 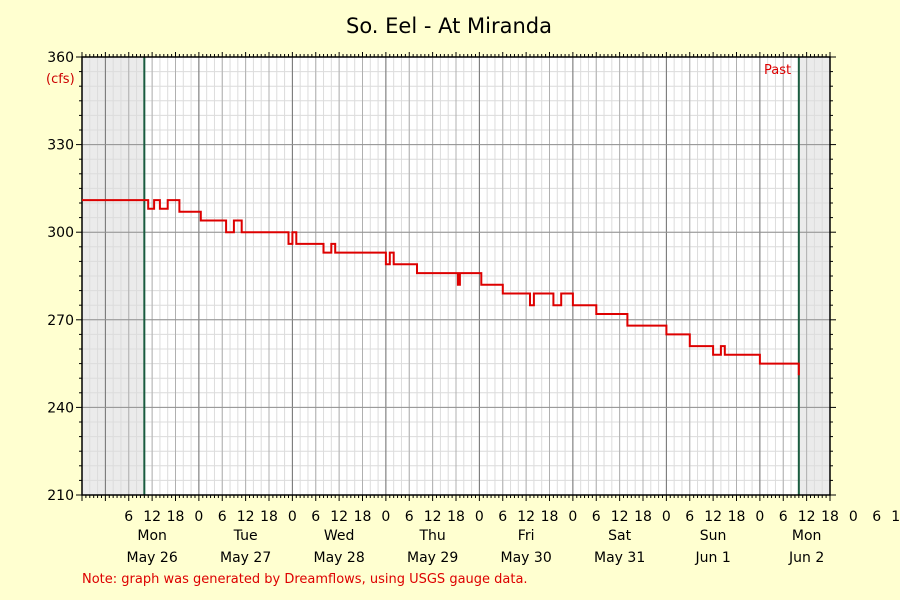 What do you see at coordinates (526, 558) in the screenshot?
I see `x-date-label: May 30` at bounding box center [526, 558].